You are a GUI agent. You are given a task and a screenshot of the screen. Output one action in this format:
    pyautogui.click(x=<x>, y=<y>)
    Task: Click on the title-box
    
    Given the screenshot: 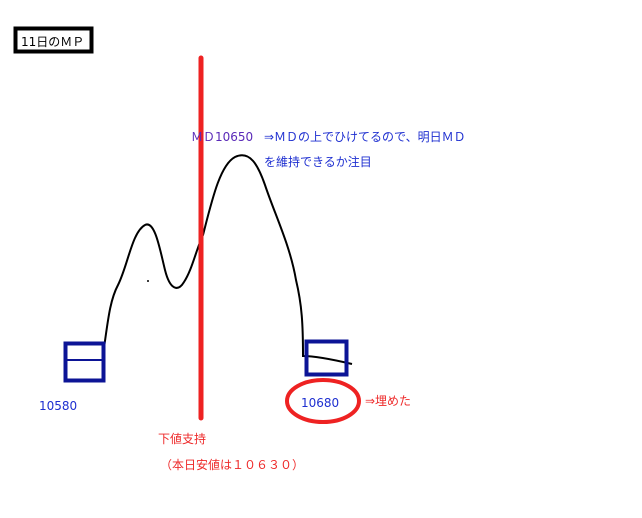 What is the action you would take?
    pyautogui.click(x=53, y=40)
    